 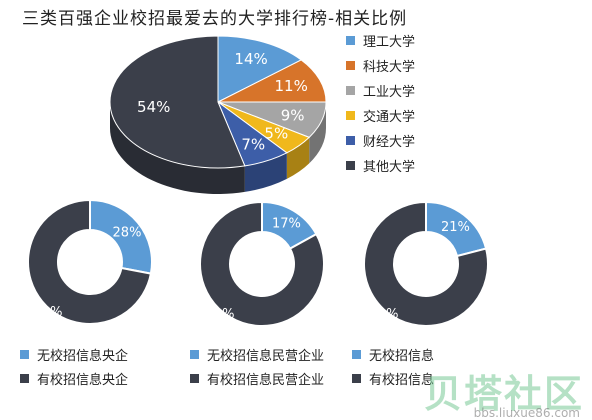 I want to click on legend-label: 理工大学, so click(x=389, y=42).